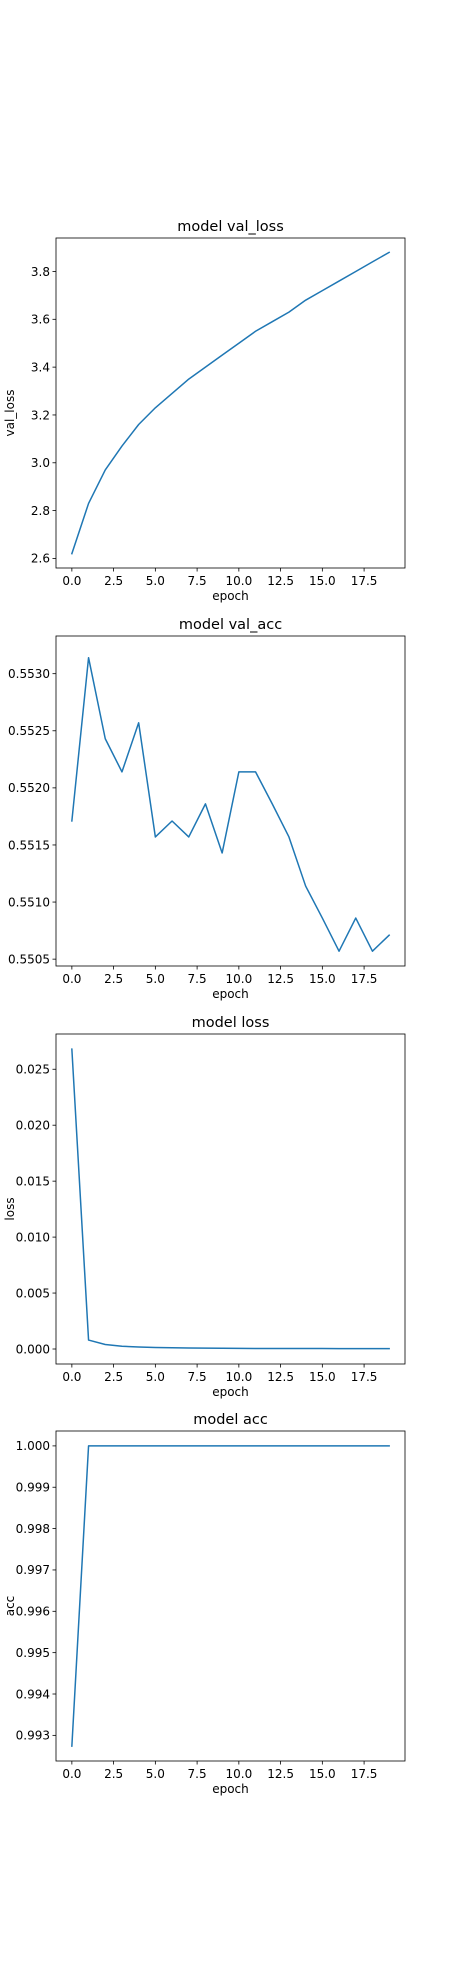 This screenshot has width=450, height=1980. What do you see at coordinates (155, 1774) in the screenshot?
I see `chart-acc-xtick-label: 5.0` at bounding box center [155, 1774].